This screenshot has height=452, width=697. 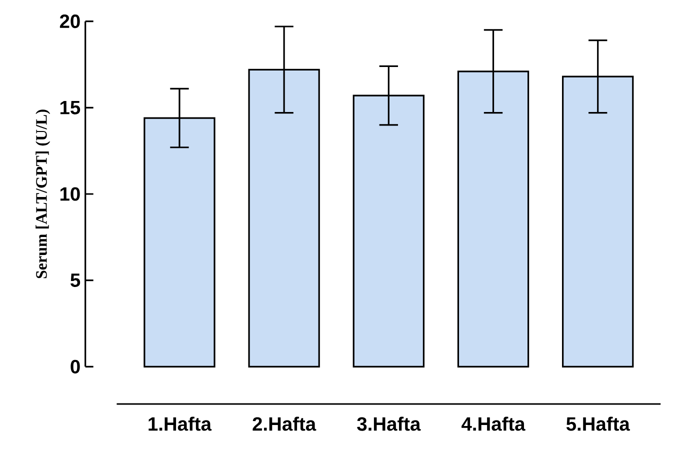 What do you see at coordinates (598, 423) in the screenshot?
I see `x-tick-label: 5.Hafta` at bounding box center [598, 423].